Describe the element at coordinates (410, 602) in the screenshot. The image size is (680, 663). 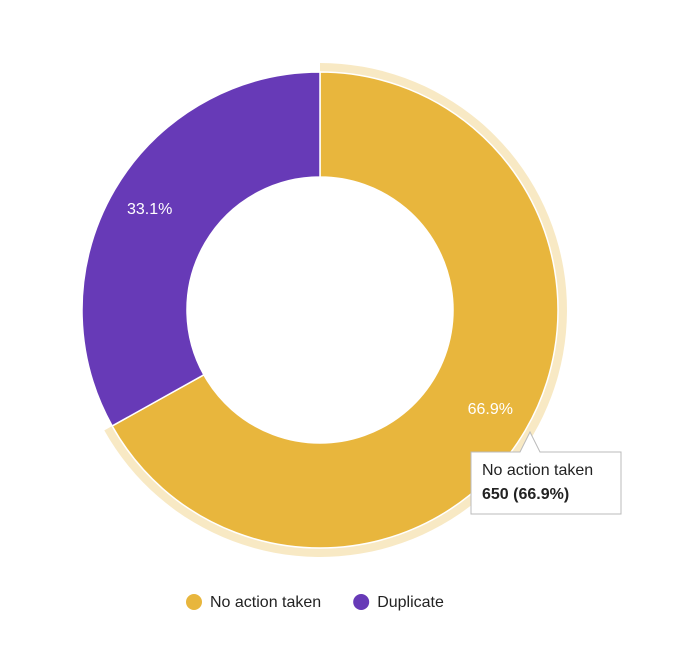
I see `legend-label: Duplicate` at that location.